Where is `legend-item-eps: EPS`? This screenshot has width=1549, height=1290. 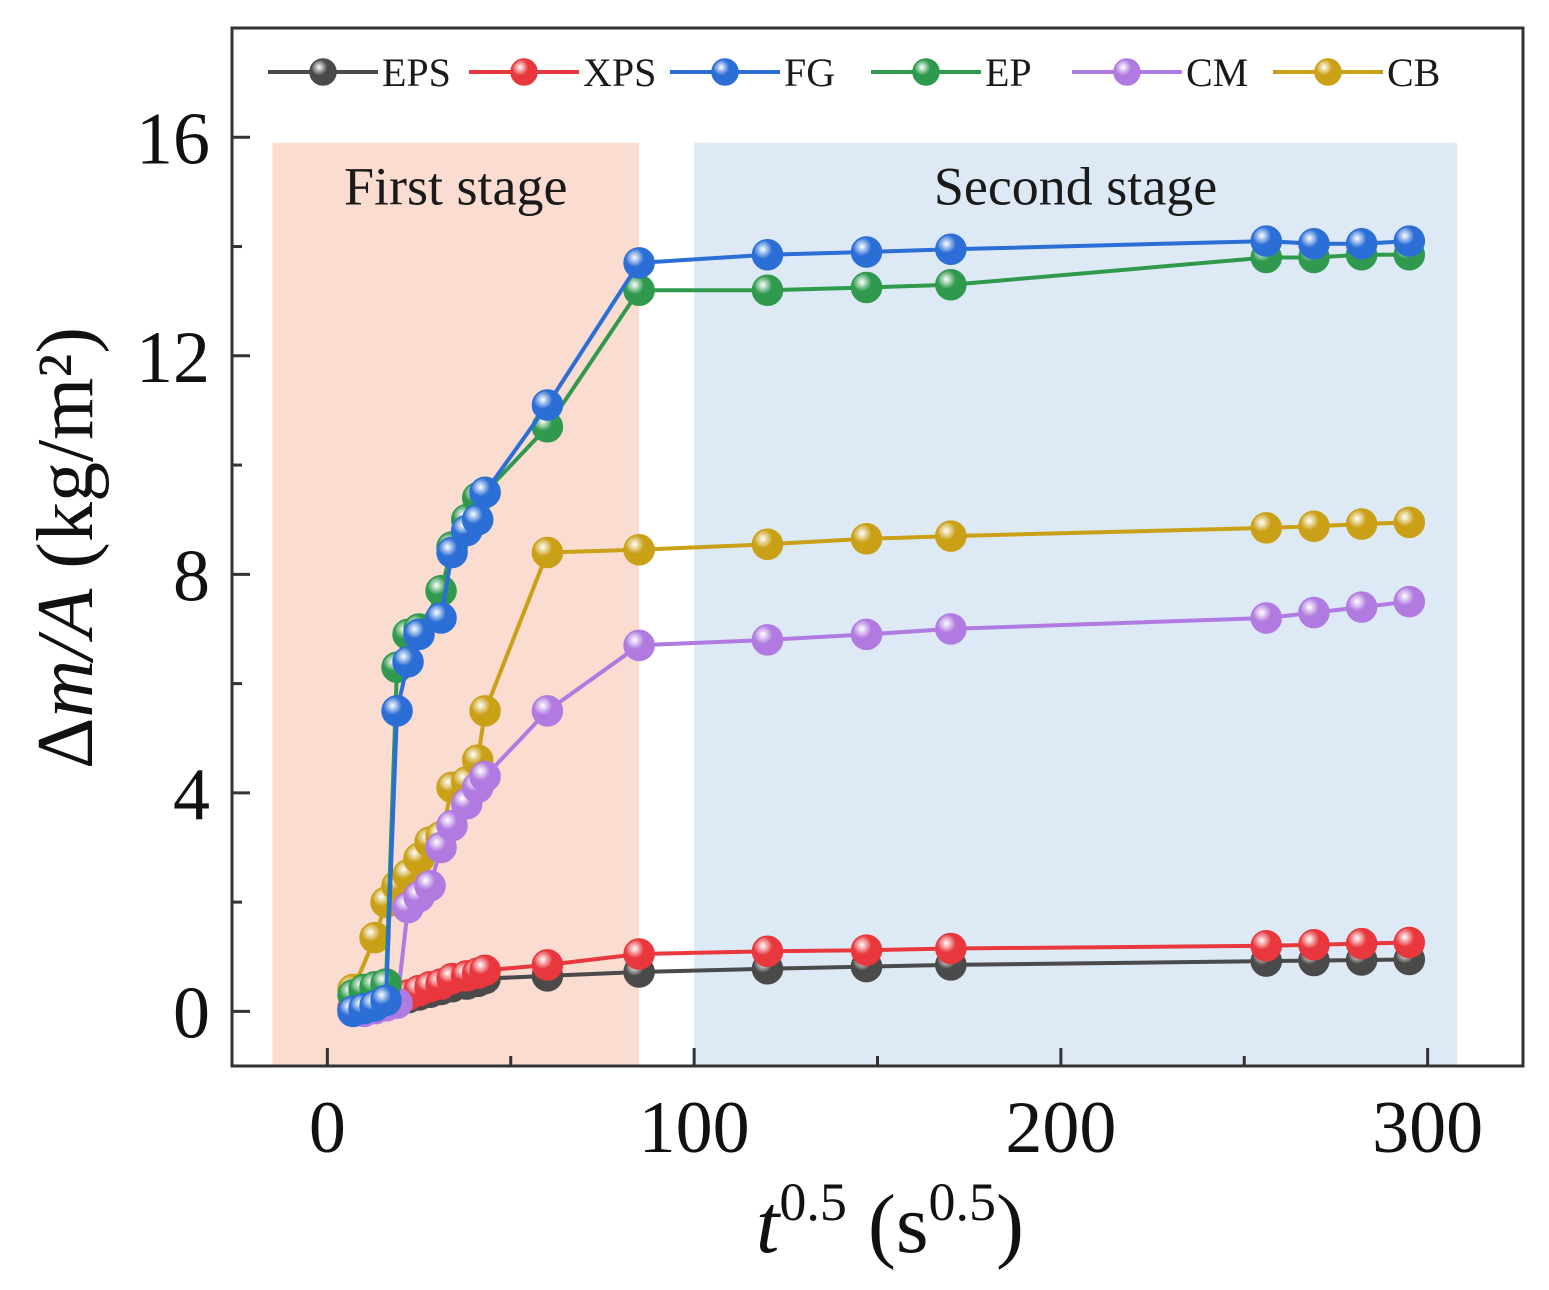 legend-item-eps: EPS is located at coordinates (359, 72).